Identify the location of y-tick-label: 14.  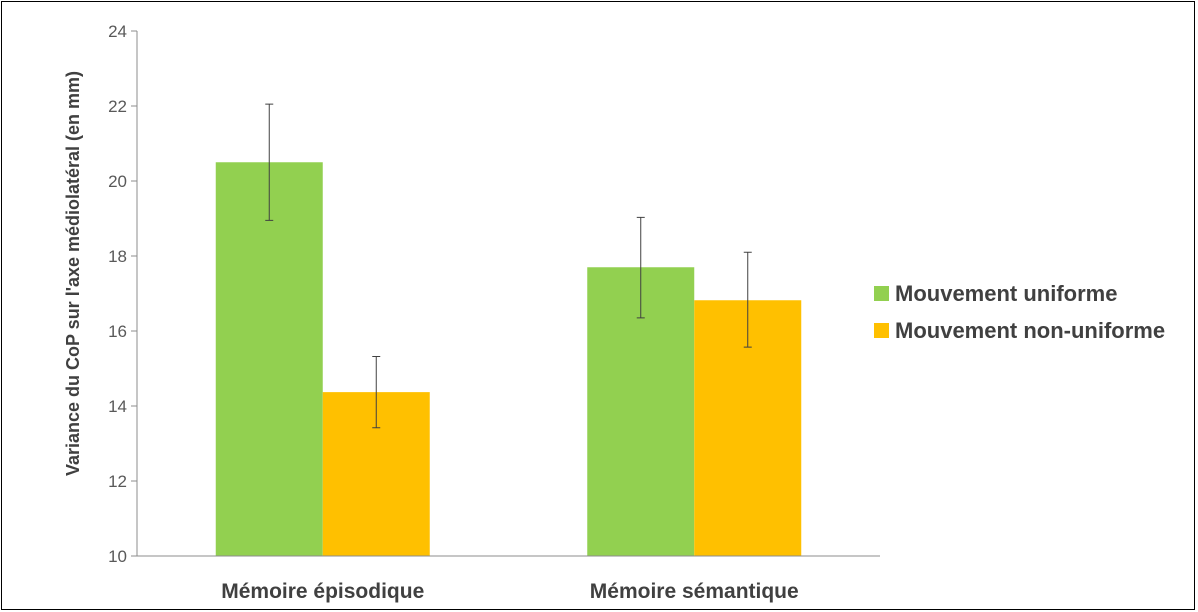
(117, 406).